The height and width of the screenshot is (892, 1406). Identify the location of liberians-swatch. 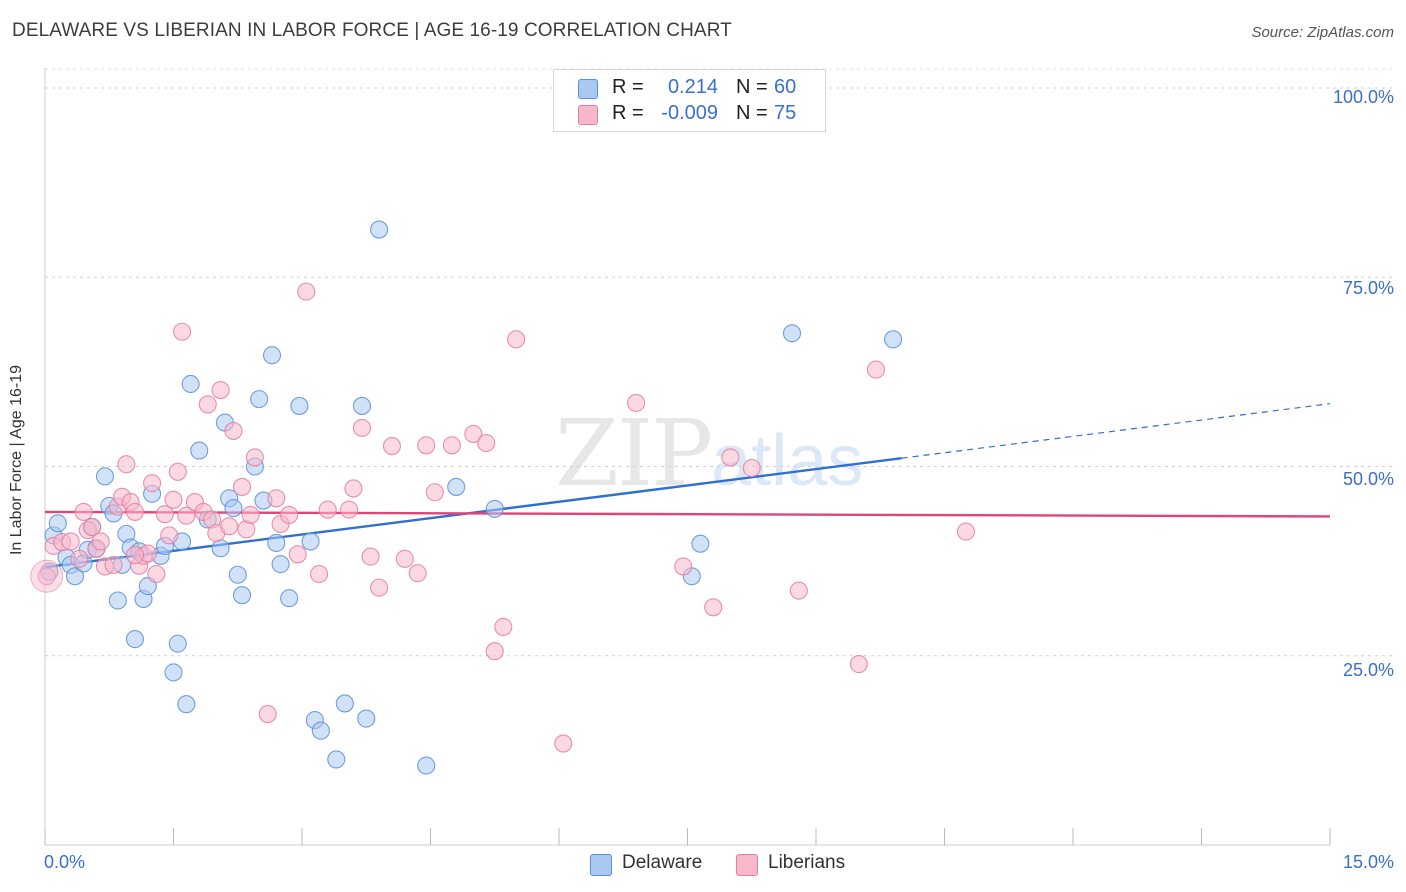
(588, 115).